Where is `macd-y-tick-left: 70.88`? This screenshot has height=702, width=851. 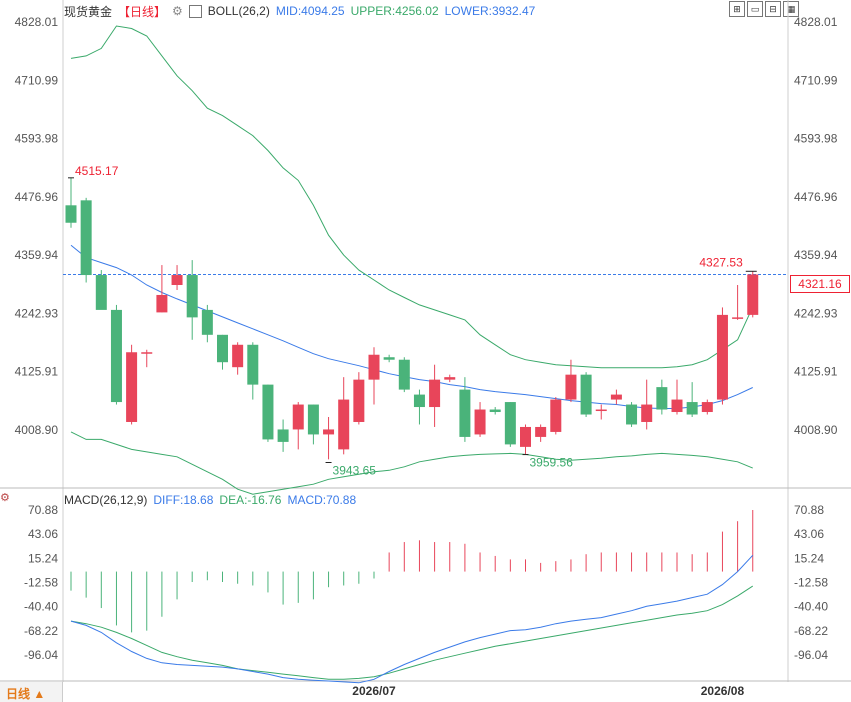
macd-y-tick-left: 70.88 is located at coordinates (43, 510).